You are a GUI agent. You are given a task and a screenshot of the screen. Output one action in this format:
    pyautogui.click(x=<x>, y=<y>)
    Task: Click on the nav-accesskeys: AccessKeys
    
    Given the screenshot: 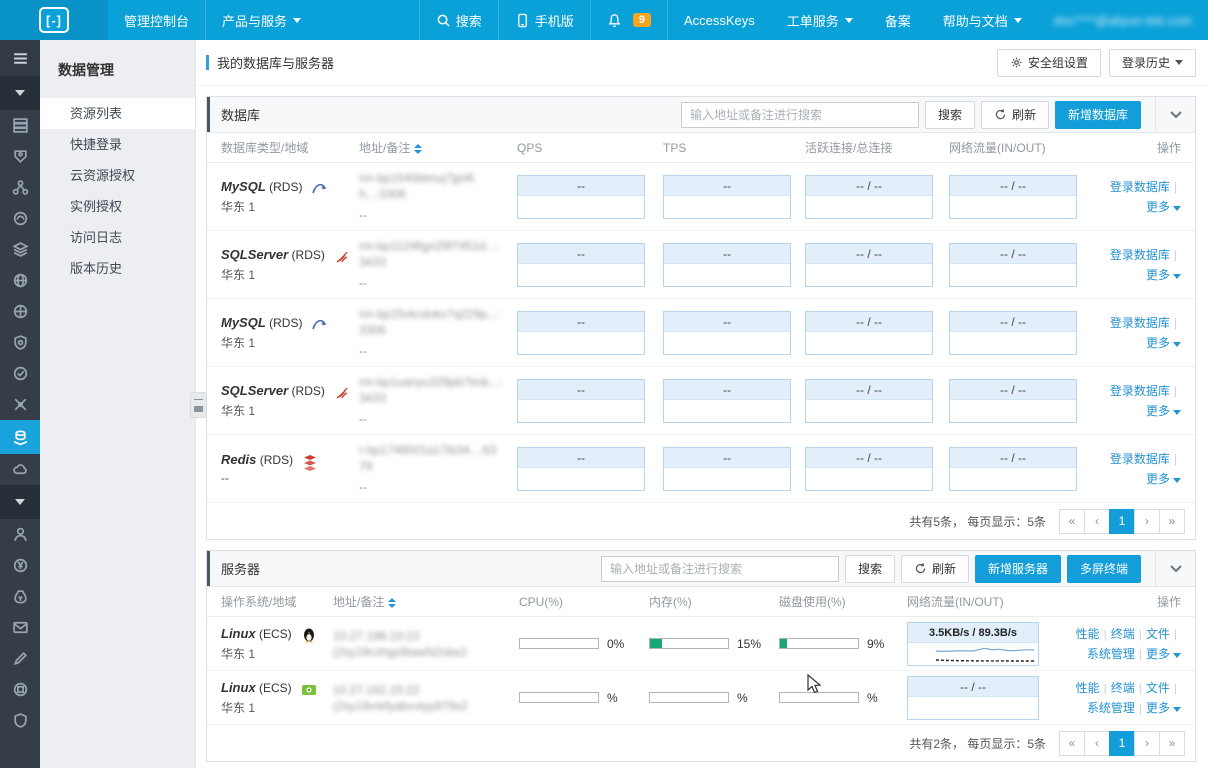 What is the action you would take?
    pyautogui.click(x=718, y=20)
    